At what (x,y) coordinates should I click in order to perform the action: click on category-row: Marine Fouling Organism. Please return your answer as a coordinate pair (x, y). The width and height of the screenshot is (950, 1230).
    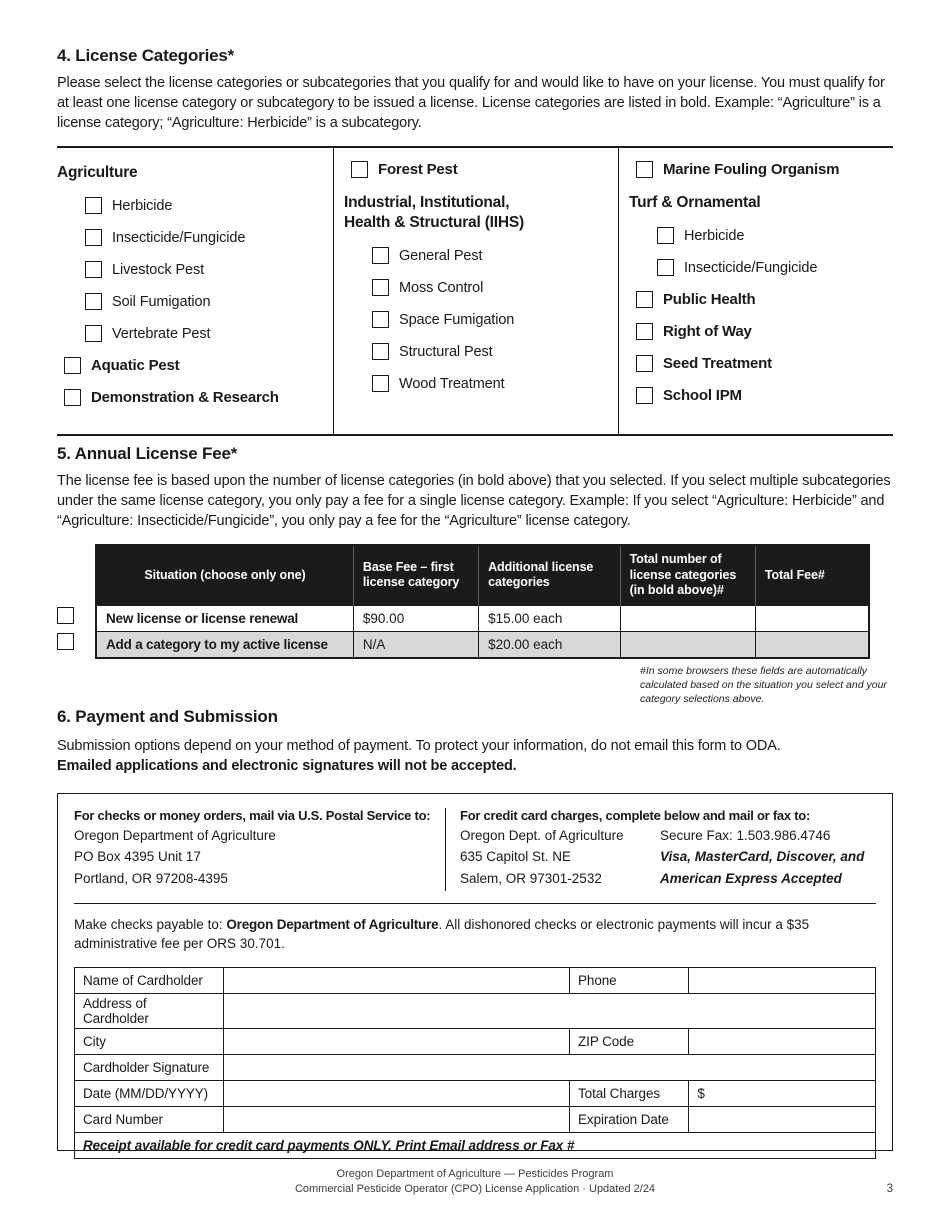
    Looking at the image, I should click on (764, 169).